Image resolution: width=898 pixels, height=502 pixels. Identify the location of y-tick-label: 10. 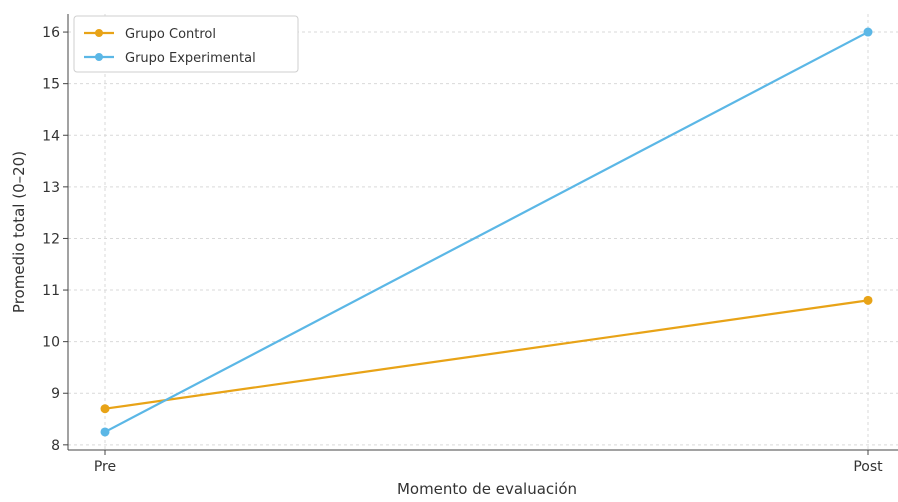
(51, 343).